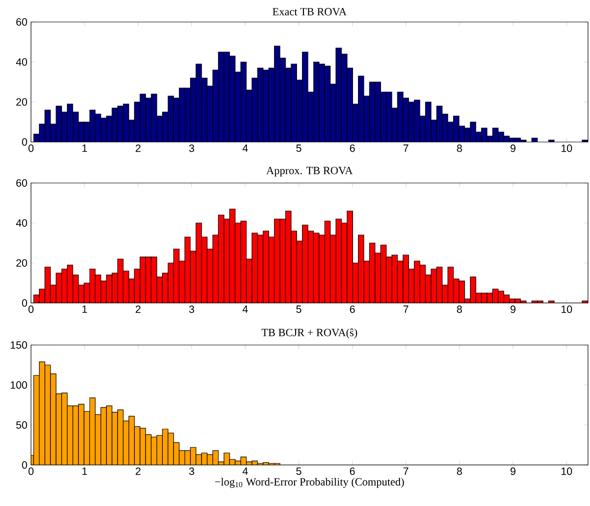  I want to click on x-axis-title: −log$_{10}$ Word-Error Probability (Computed), so click(309, 483).